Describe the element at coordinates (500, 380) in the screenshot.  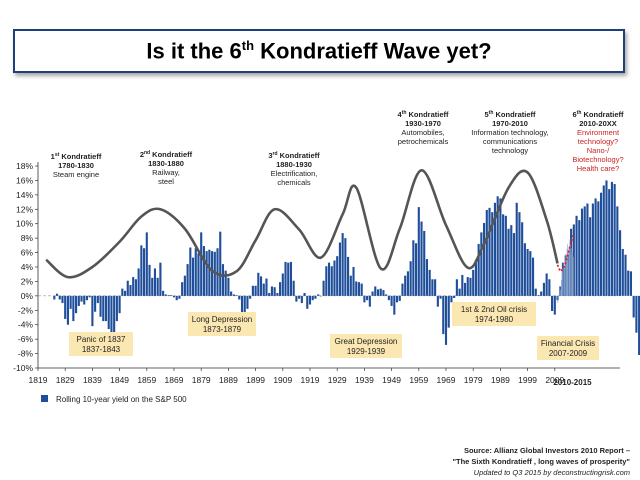
I see `x-tick-label: 1989` at that location.